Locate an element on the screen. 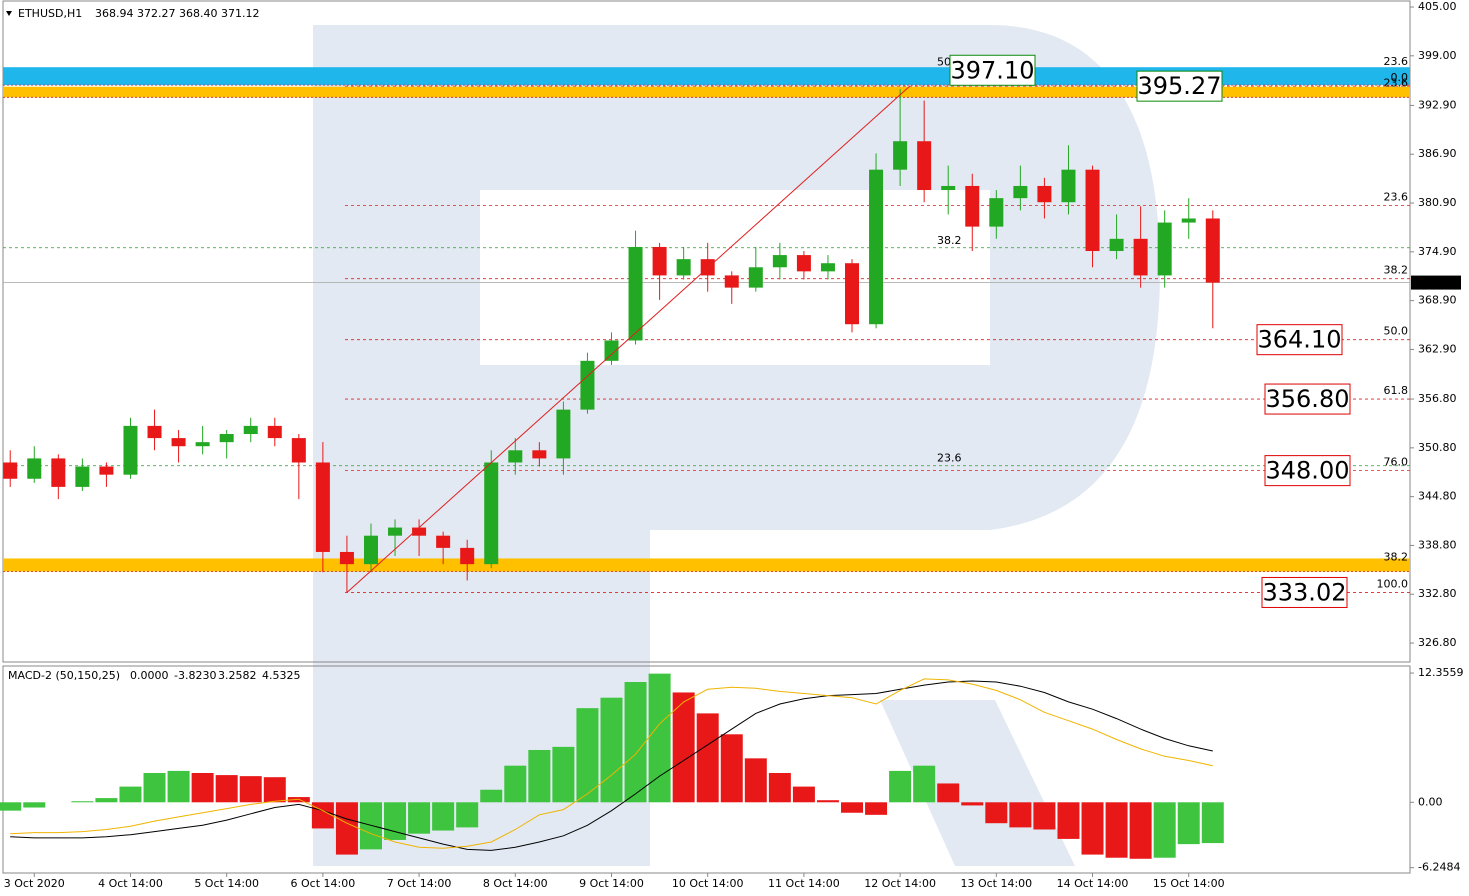 This screenshot has width=1469, height=896. fib-label-green: 50 is located at coordinates (944, 61).